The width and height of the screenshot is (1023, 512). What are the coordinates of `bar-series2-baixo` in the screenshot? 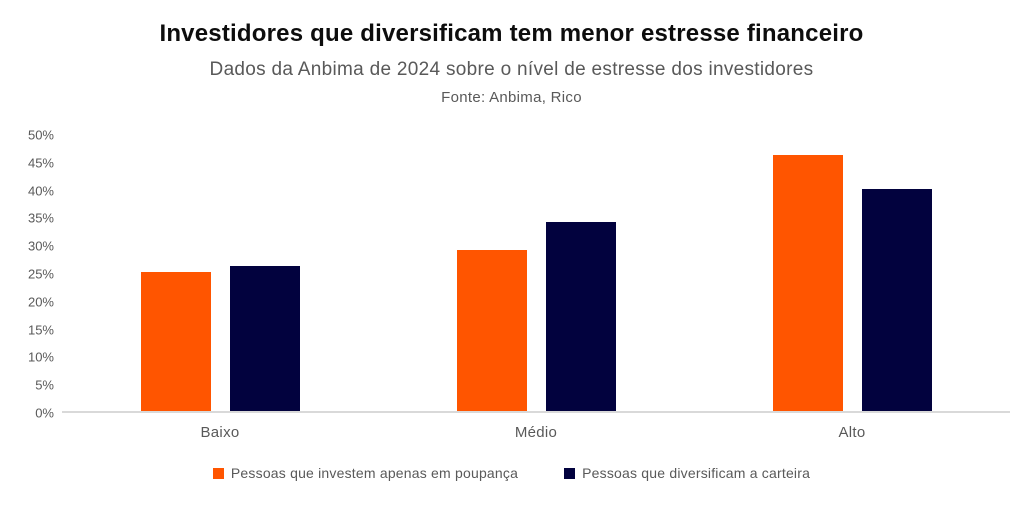 It's located at (264, 338).